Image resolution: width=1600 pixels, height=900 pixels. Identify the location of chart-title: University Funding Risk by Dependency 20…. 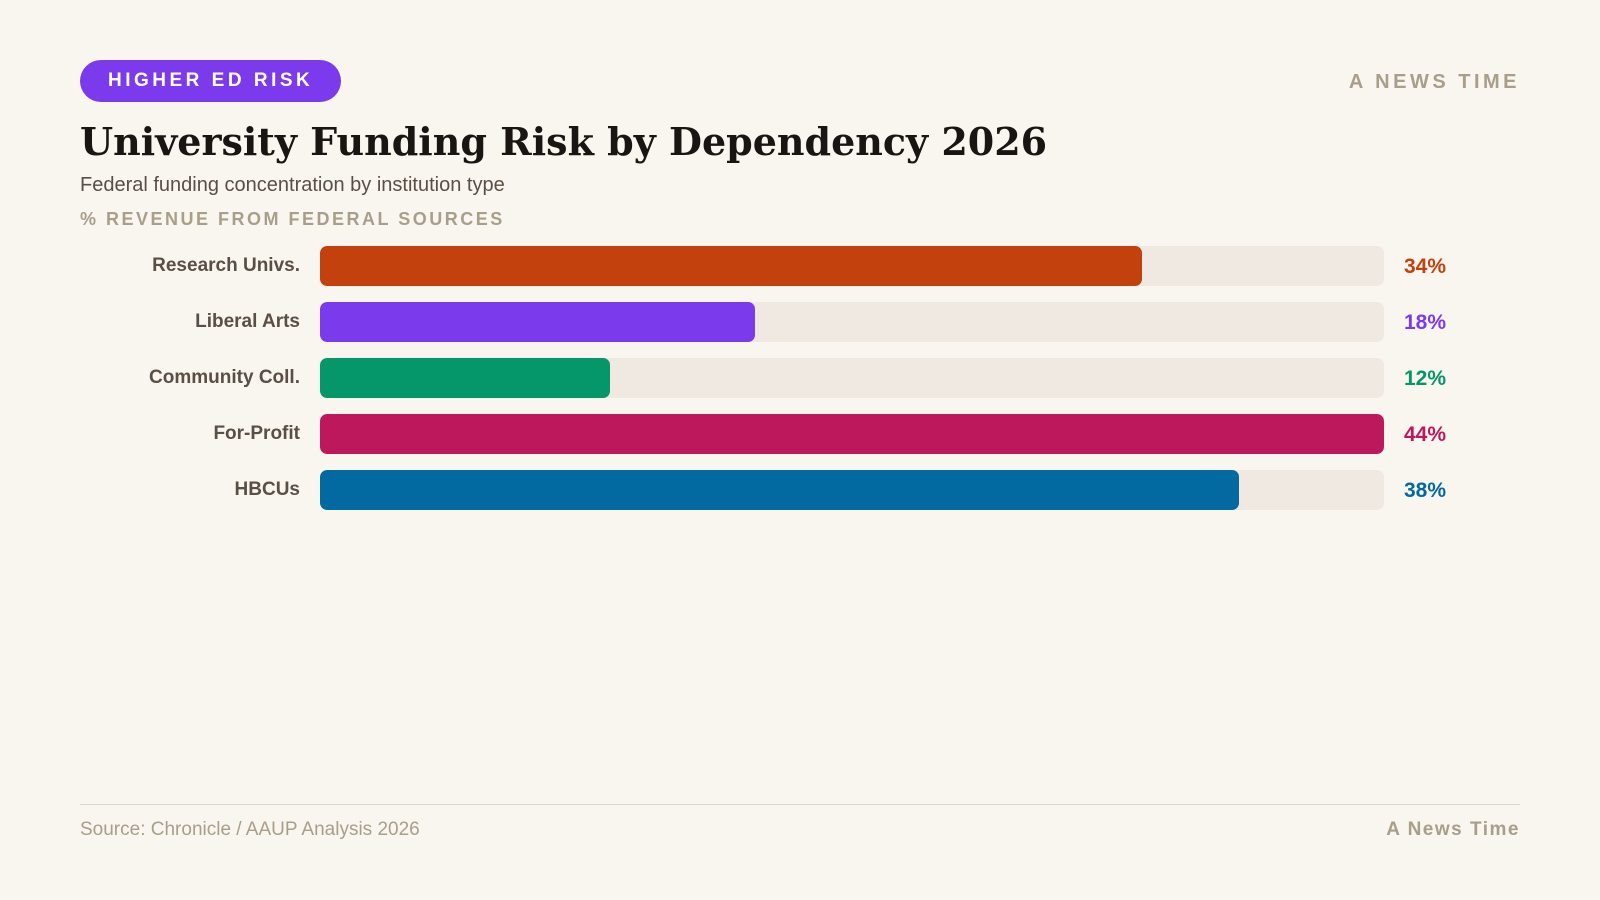
(564, 141).